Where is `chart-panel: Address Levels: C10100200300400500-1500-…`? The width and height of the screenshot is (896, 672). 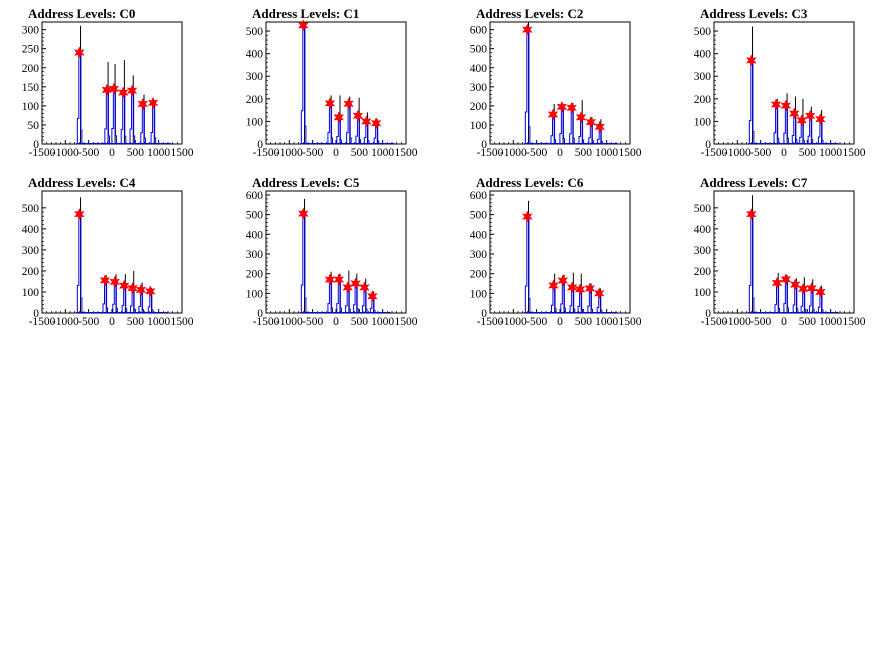
chart-panel: Address Levels: C10100200300400500-1500-… is located at coordinates (332, 82).